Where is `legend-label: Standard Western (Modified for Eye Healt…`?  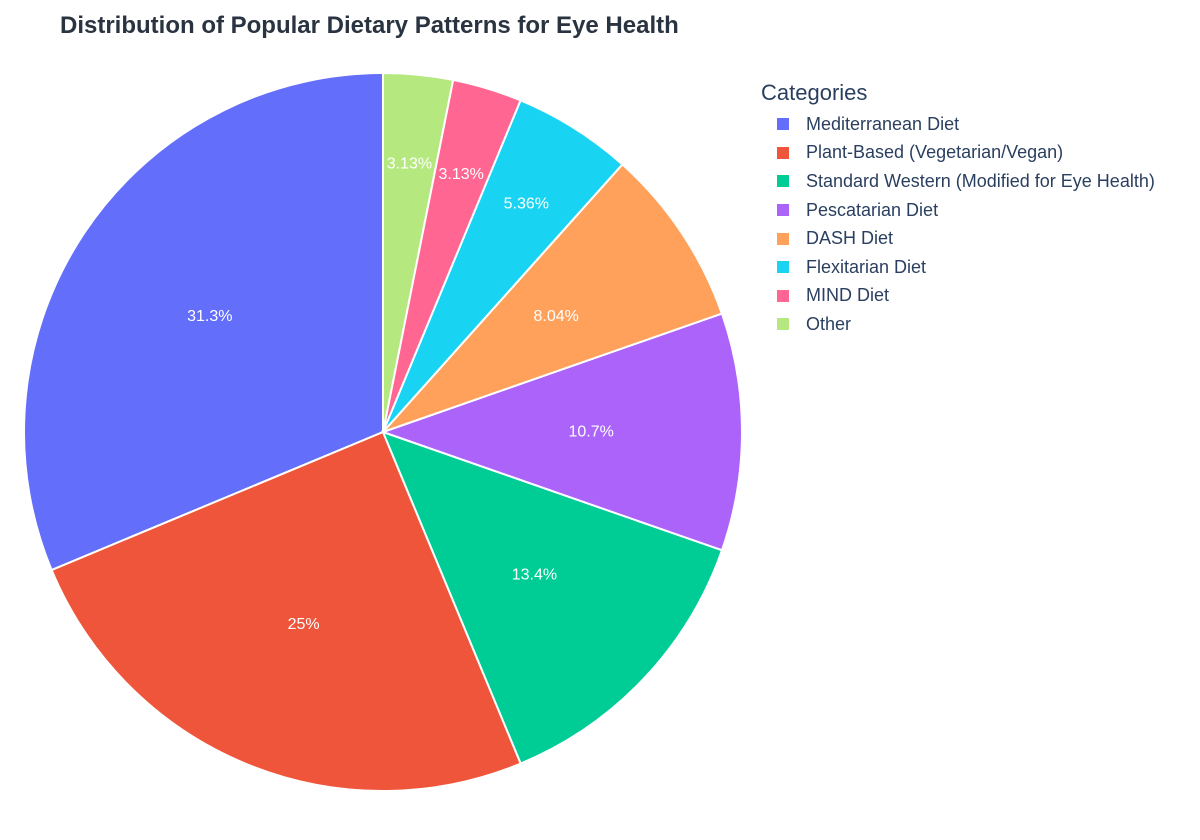 legend-label: Standard Western (Modified for Eye Healt… is located at coordinates (980, 180).